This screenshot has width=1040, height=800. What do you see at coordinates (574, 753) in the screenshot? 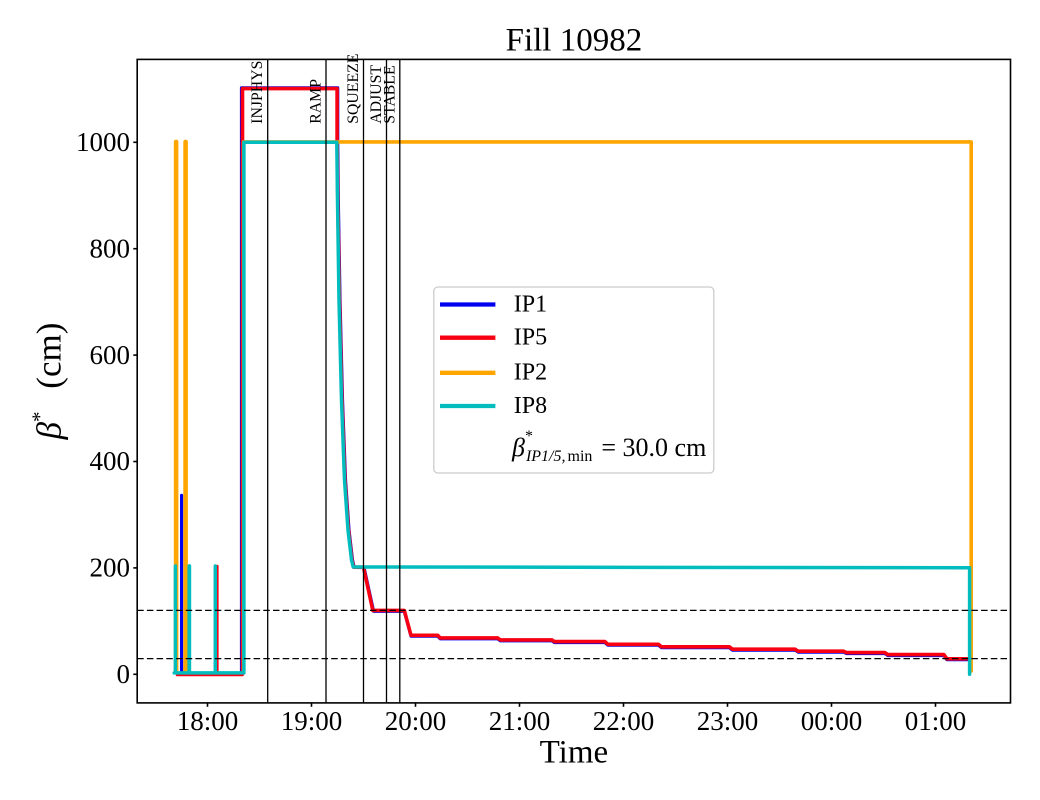
I see `svg-text: Time` at bounding box center [574, 753].